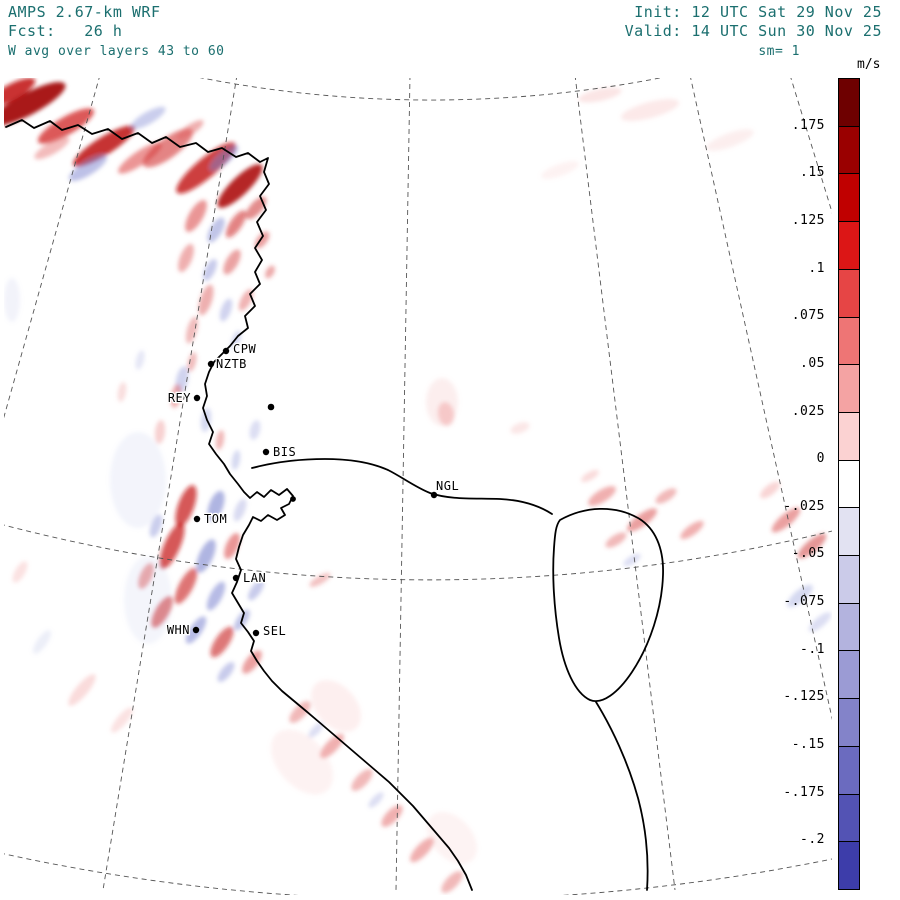 This screenshot has width=900, height=900. What do you see at coordinates (244, 349) in the screenshot?
I see `station-label-cpw: CPW` at bounding box center [244, 349].